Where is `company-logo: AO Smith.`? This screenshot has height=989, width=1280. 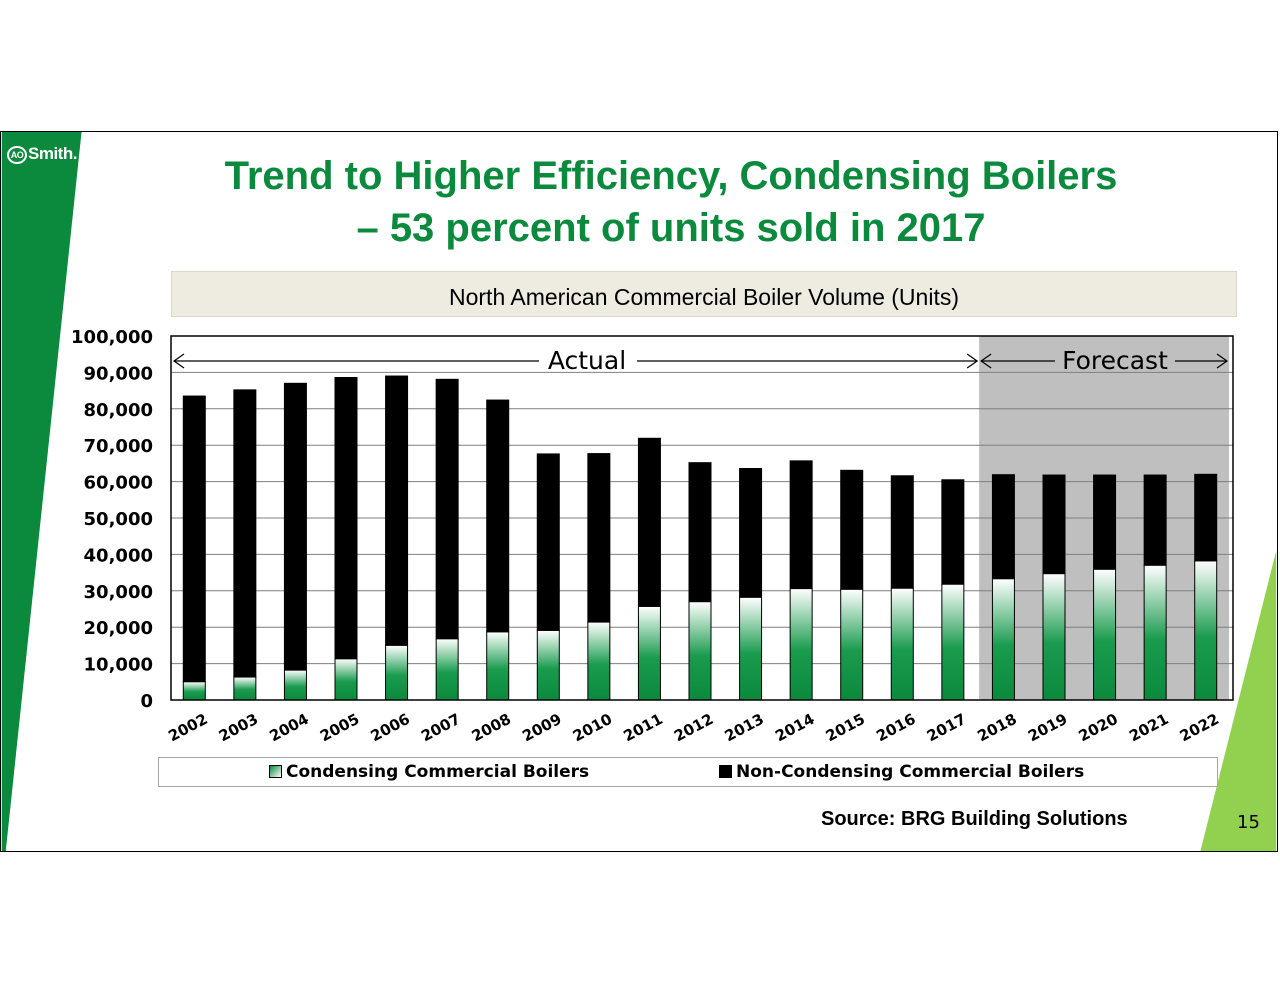 company-logo: AO Smith. is located at coordinates (42, 154).